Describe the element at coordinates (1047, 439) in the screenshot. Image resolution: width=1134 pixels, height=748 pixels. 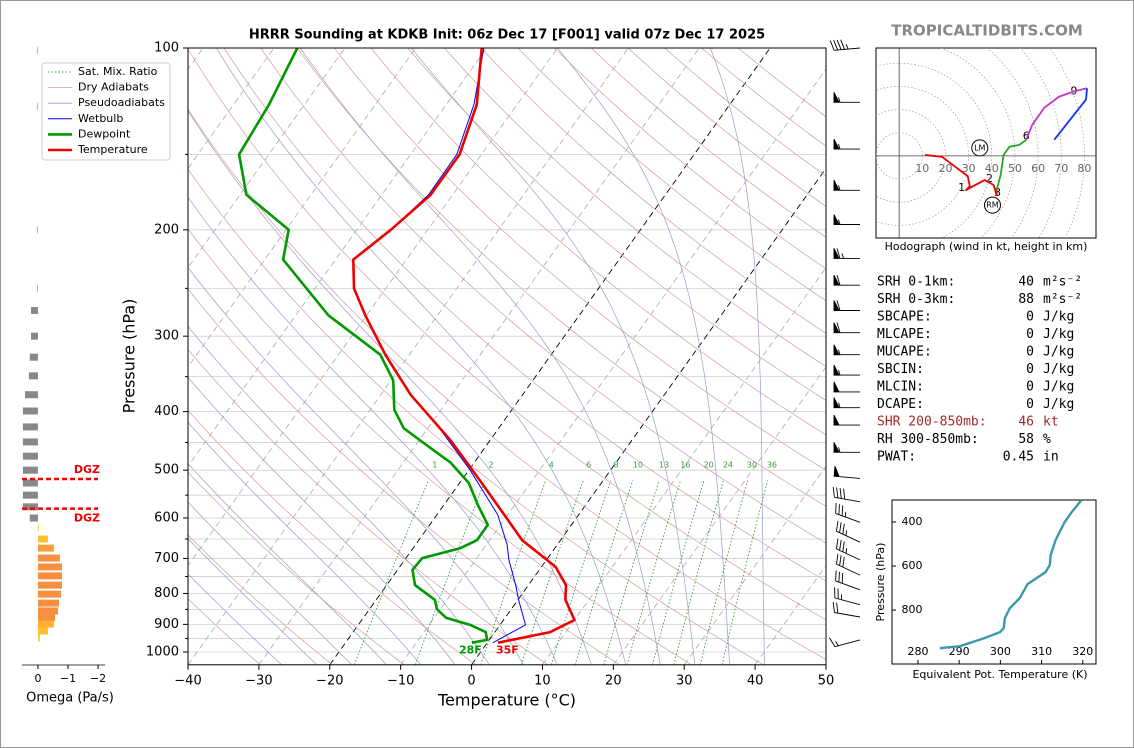
I see `param-unit: %` at that location.